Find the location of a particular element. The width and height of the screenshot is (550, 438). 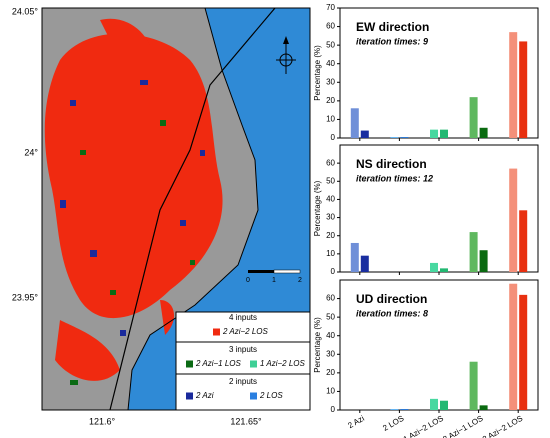

lat-label: 24.05° is located at coordinates (25, 11).